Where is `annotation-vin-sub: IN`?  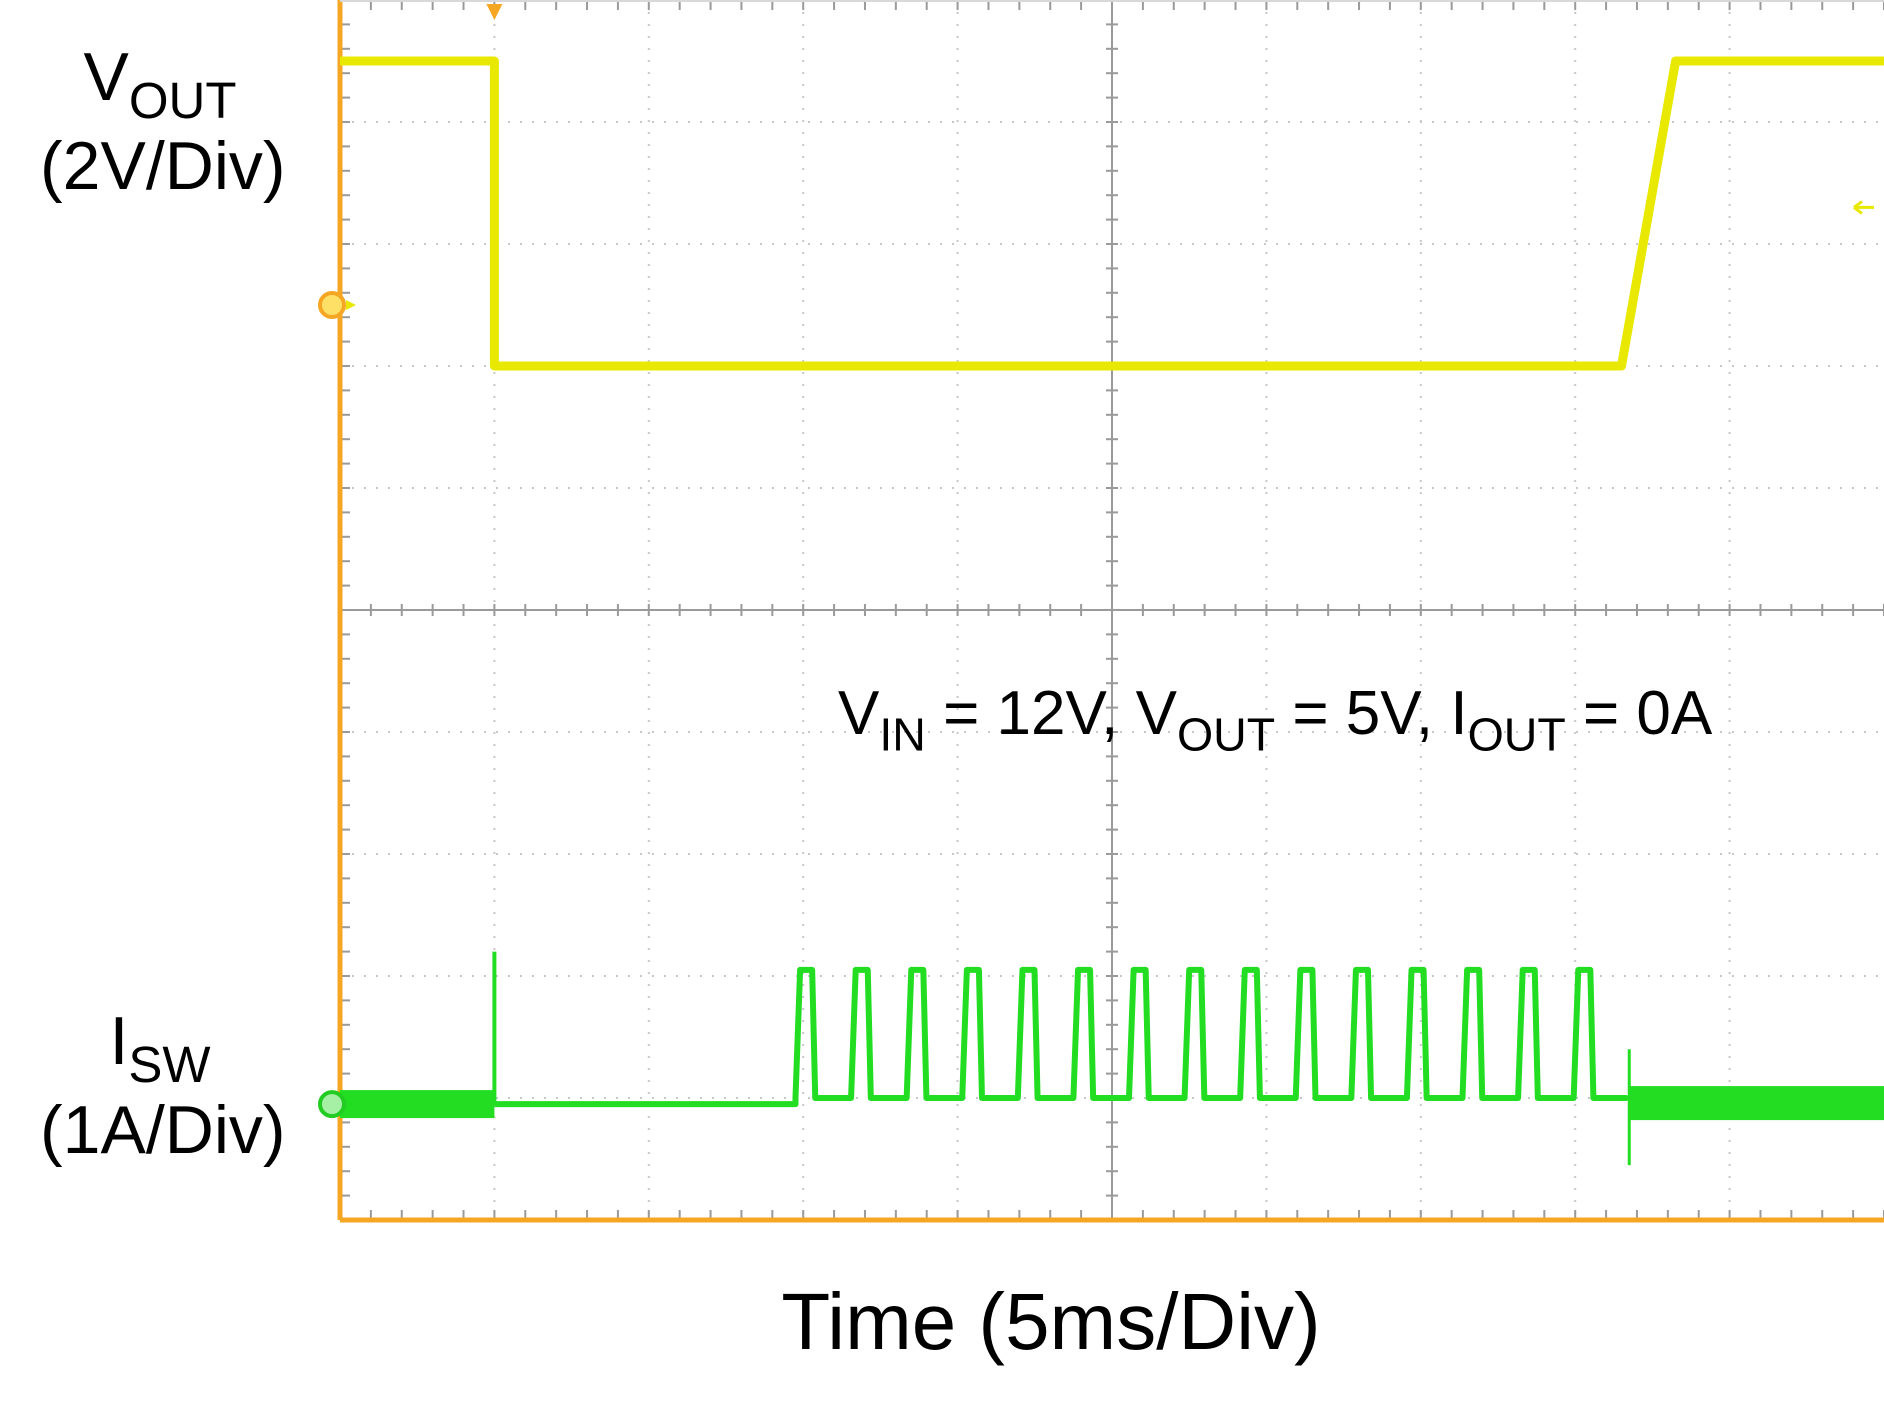 annotation-vin-sub: IN is located at coordinates (902, 734).